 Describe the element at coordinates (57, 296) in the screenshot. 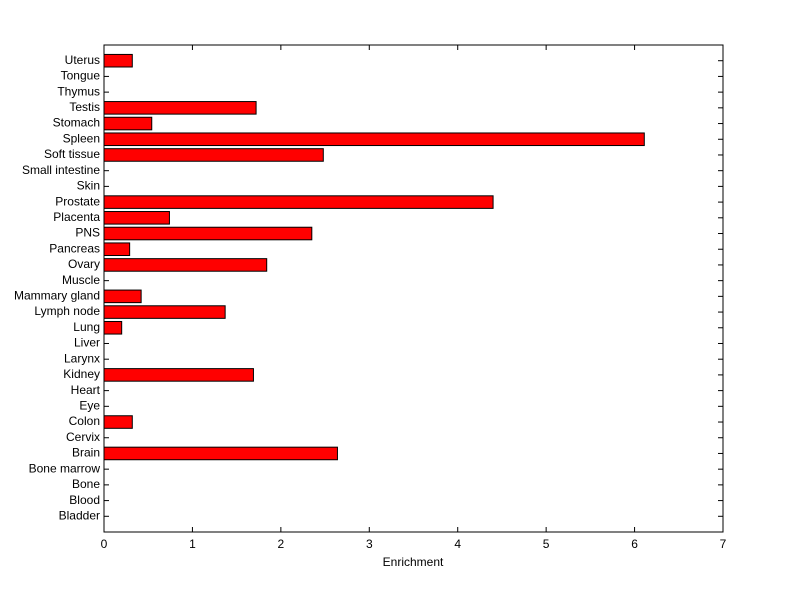

I see `y-tick-label: Mammary gland` at that location.